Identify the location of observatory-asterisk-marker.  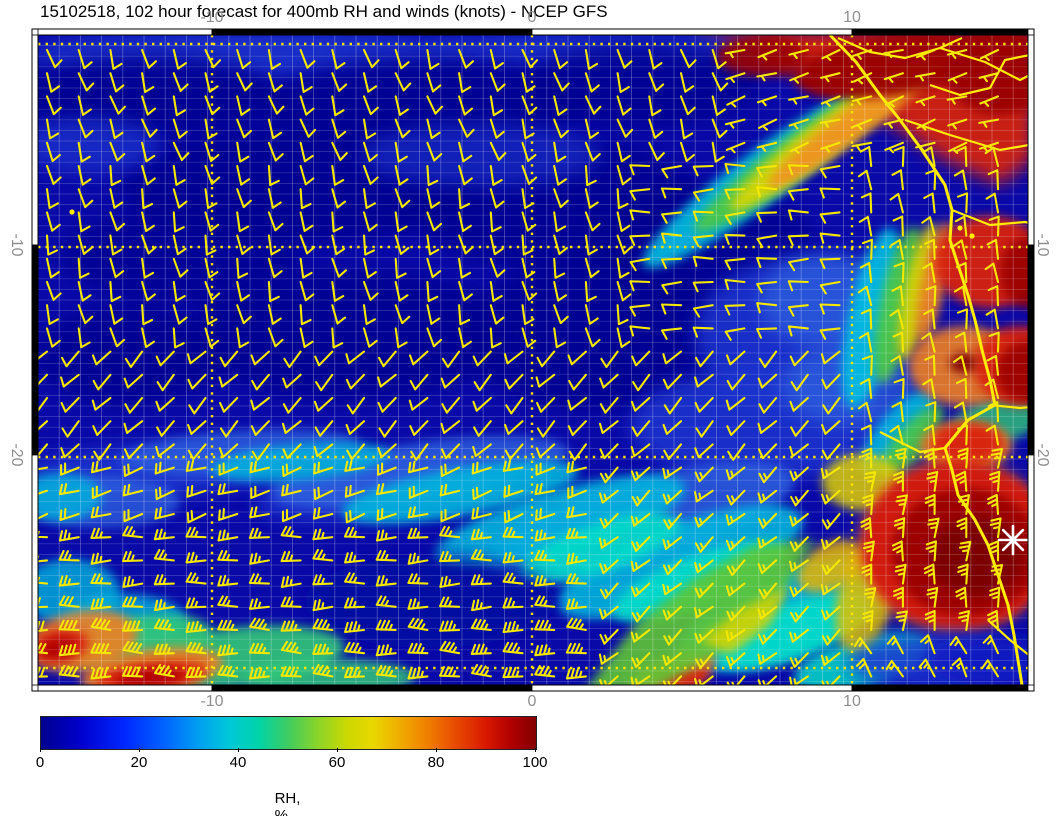
(1013, 540).